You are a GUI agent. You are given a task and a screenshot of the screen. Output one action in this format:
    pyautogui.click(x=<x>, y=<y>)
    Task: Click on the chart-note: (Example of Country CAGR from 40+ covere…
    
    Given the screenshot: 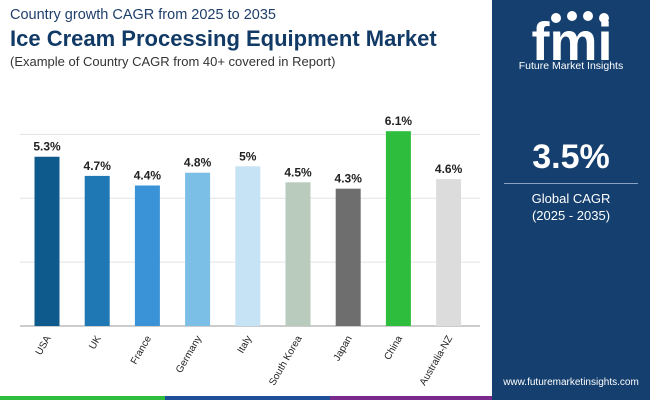 What is the action you would take?
    pyautogui.click(x=173, y=61)
    